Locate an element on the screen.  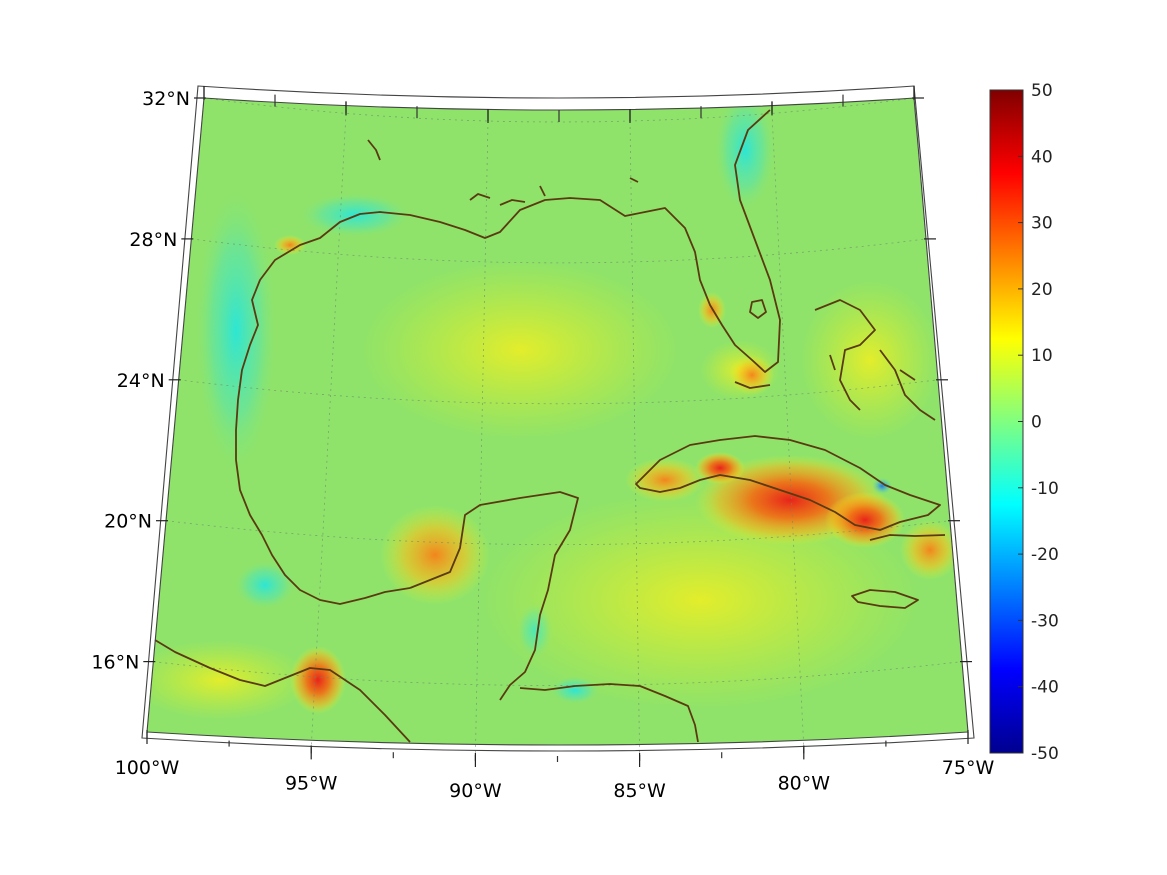
anomaly-yellow-southwest is located at coordinates (228, 680).